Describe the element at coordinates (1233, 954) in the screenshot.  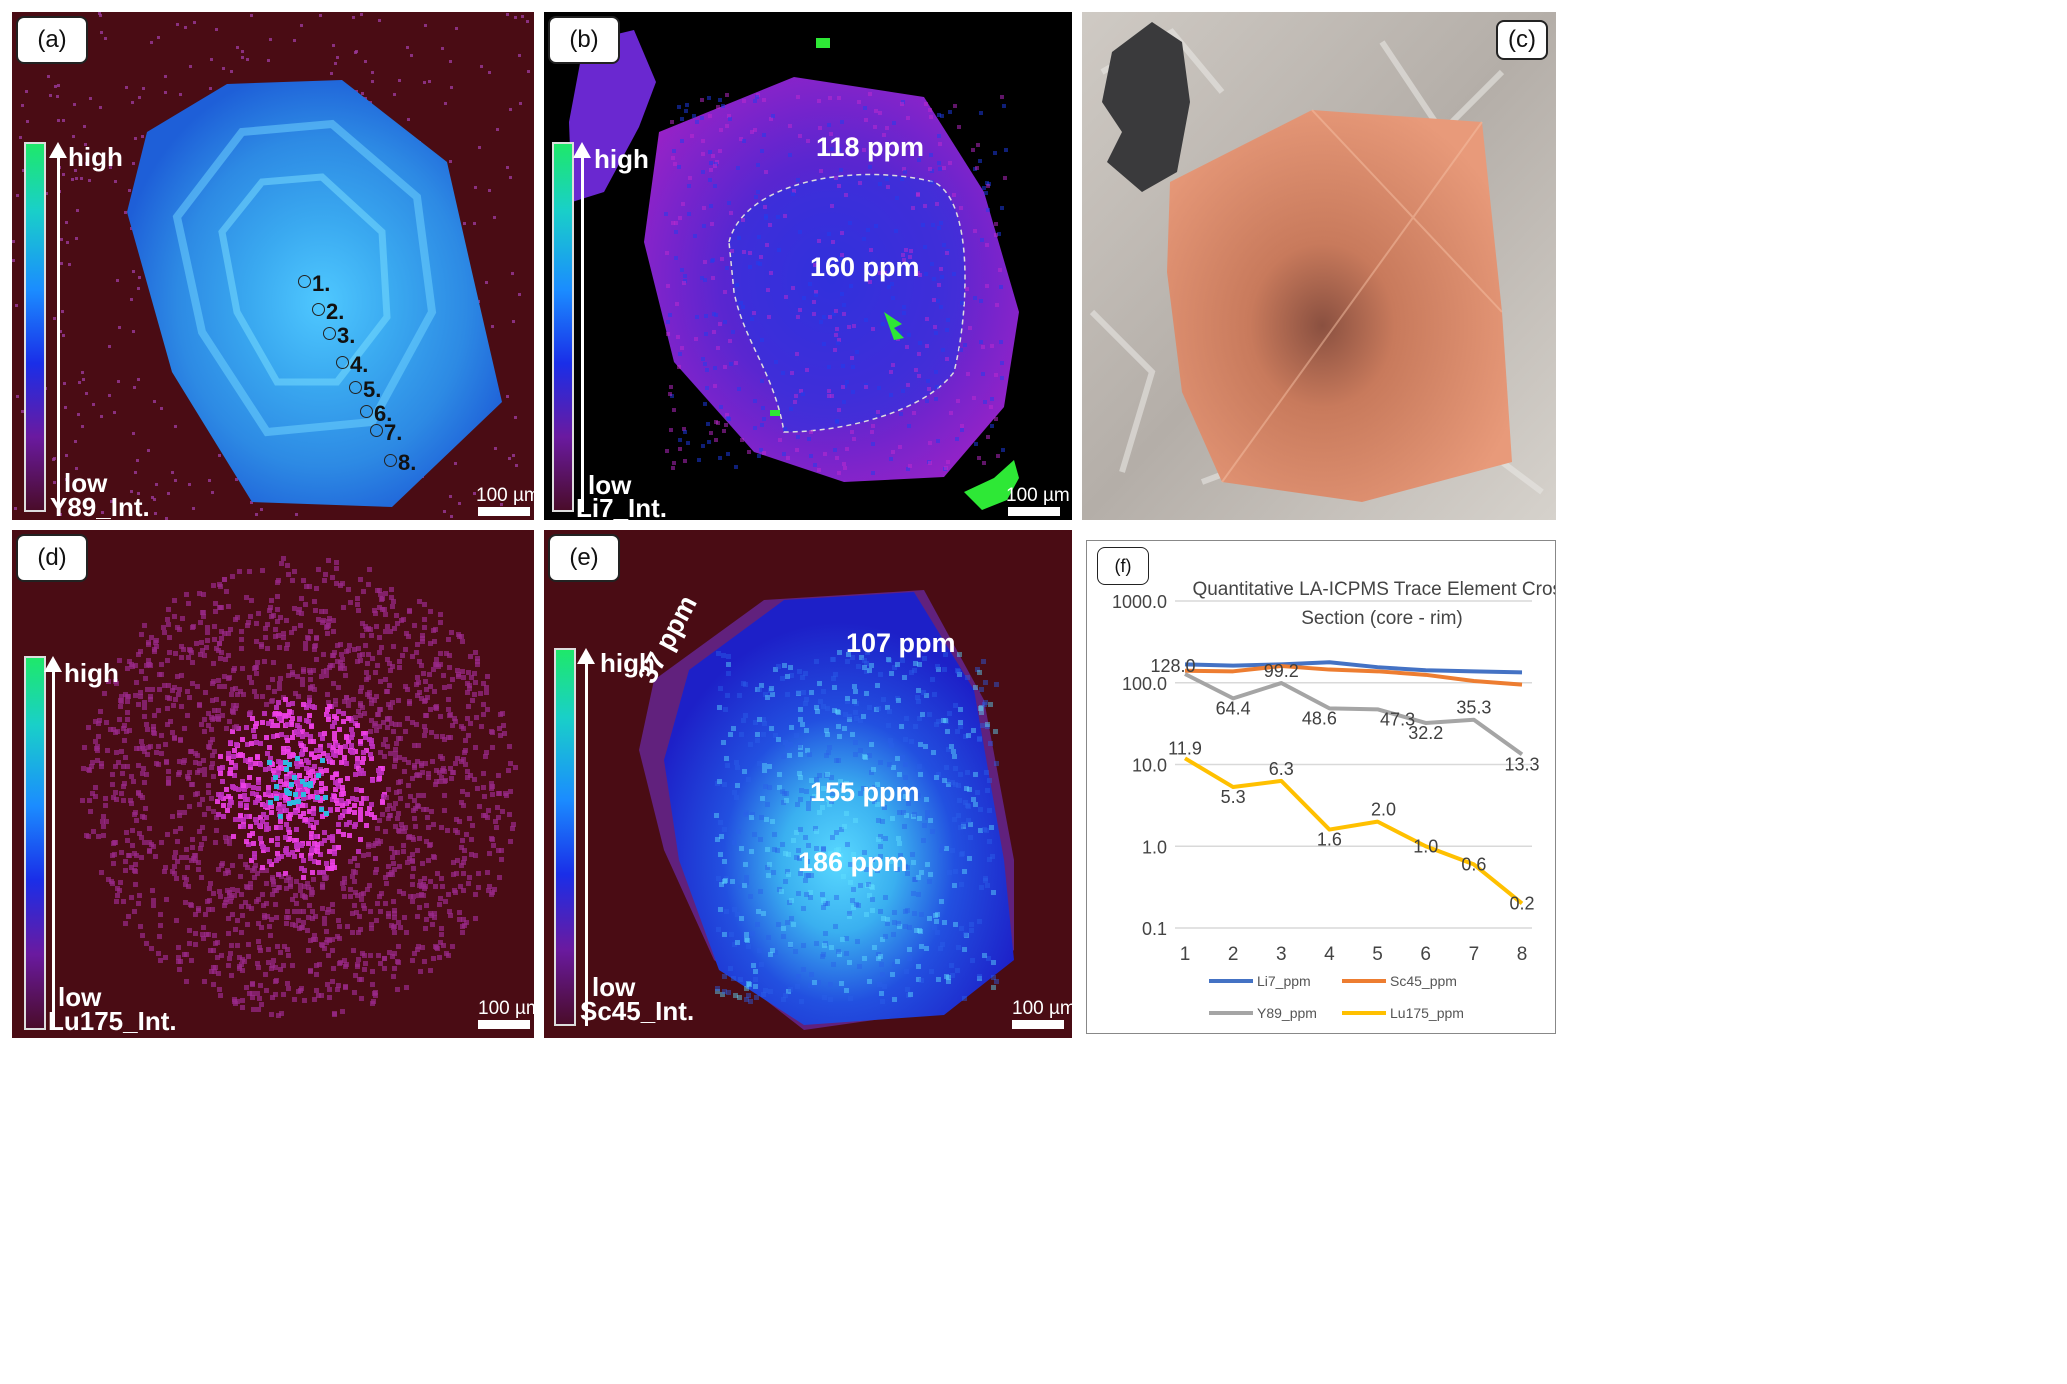
I see `x-tick-label: 2` at that location.